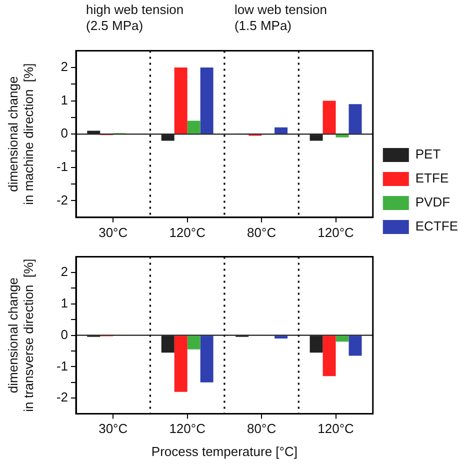 Image resolution: width=476 pixels, height=466 pixels. I want to click on legend-label: PVDF, so click(432, 202).